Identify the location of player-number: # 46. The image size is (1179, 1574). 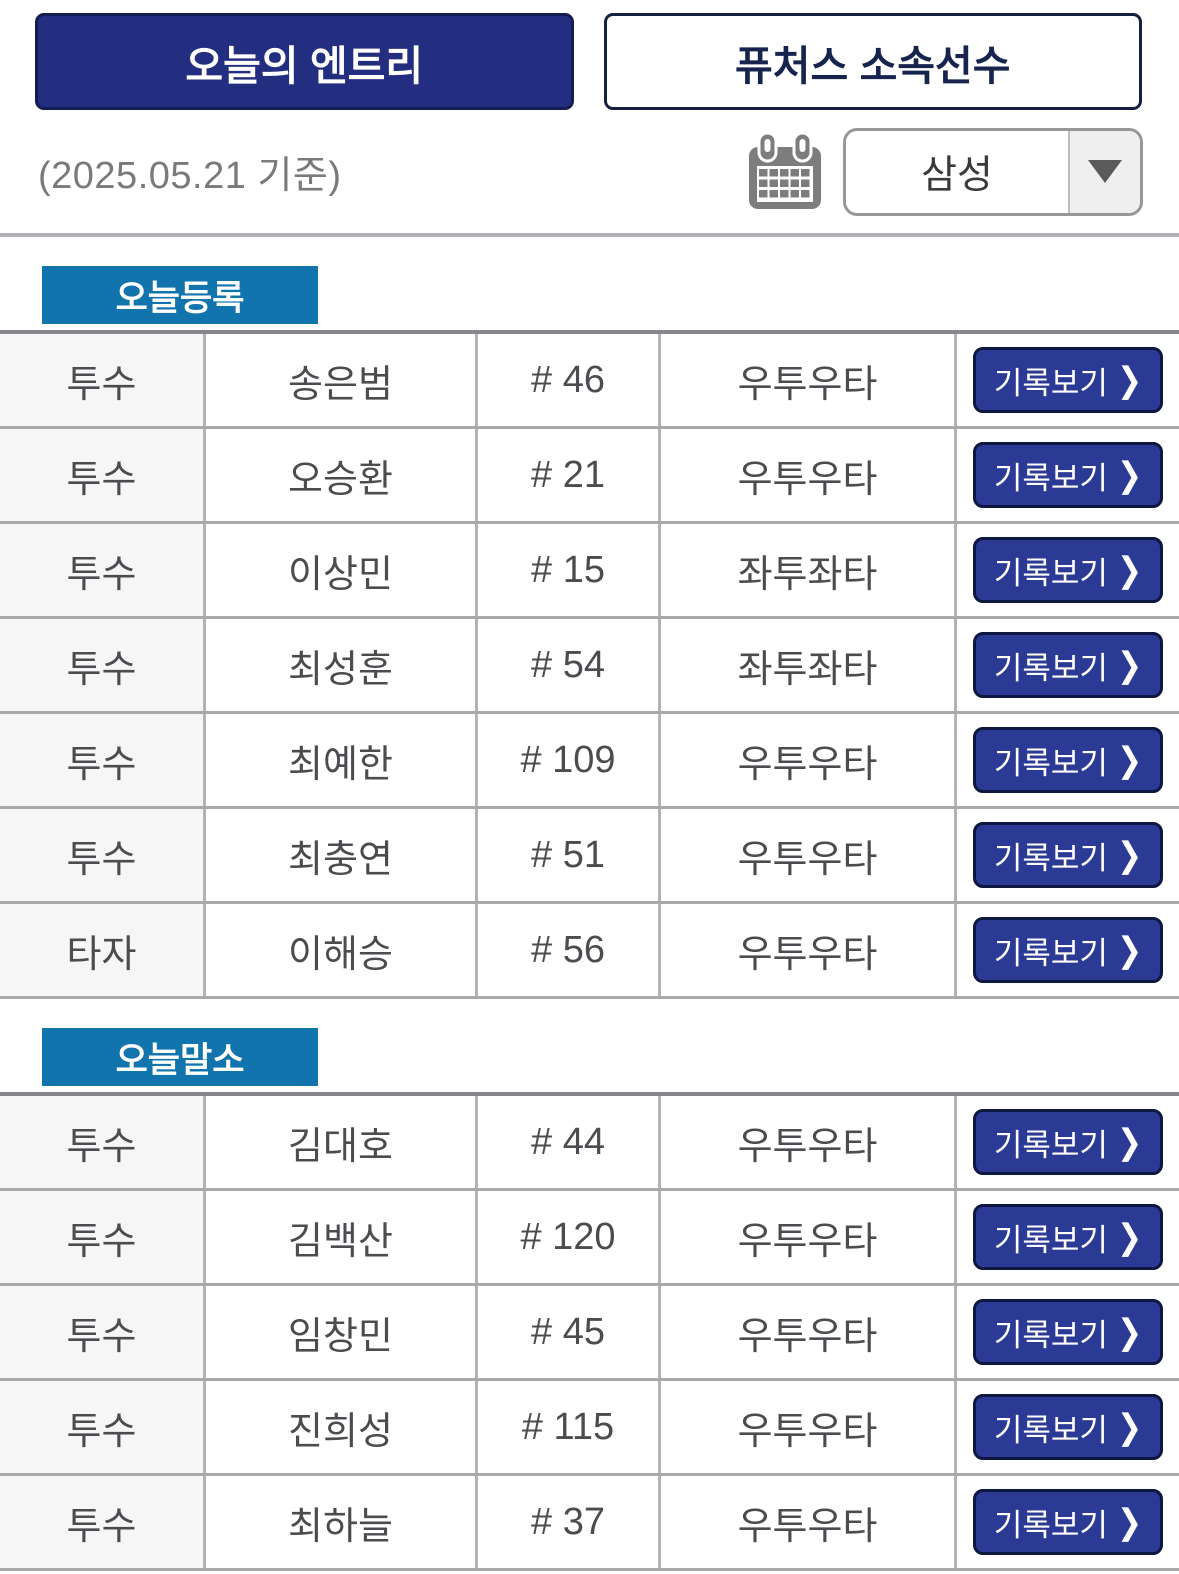
(569, 380).